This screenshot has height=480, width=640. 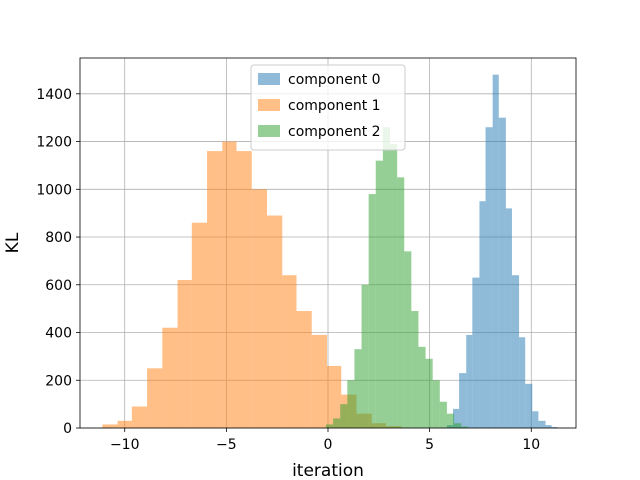 I want to click on legend: component 0 component 1 component 2, so click(x=328, y=107).